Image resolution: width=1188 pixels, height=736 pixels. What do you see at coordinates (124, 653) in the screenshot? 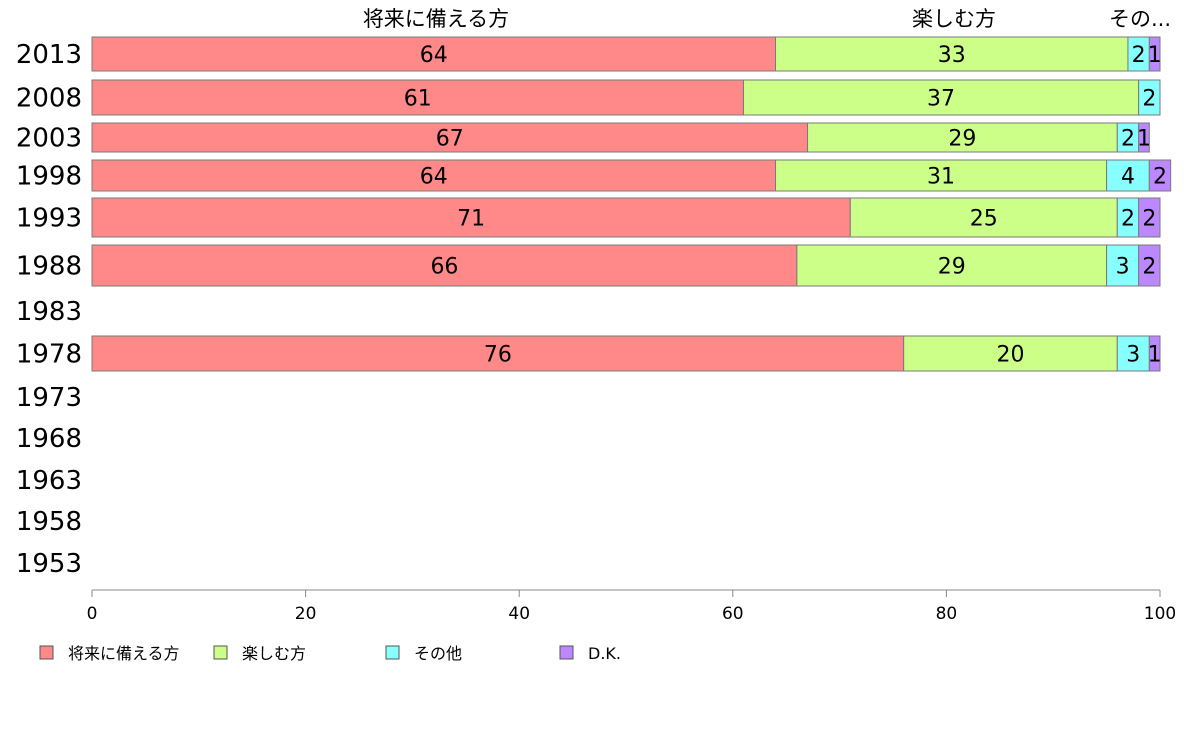
I see `legend-label-0: 将来に備える方` at bounding box center [124, 653].